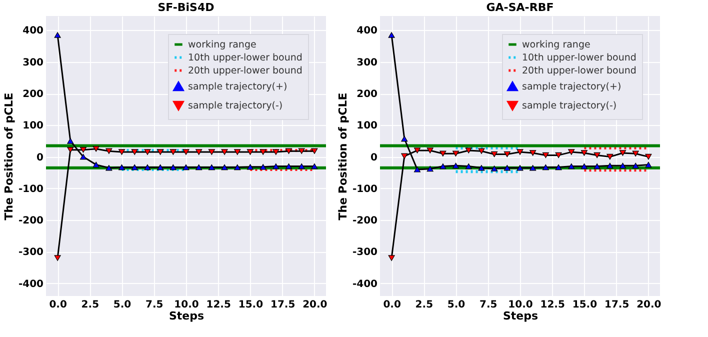  What do you see at coordinates (245, 71) in the screenshot?
I see `legend-label: 20th upper-lower bound` at bounding box center [245, 71].